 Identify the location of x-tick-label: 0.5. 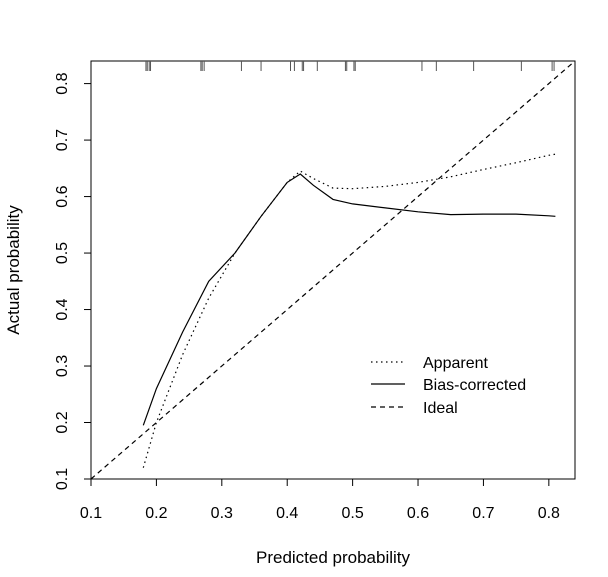
(352, 513).